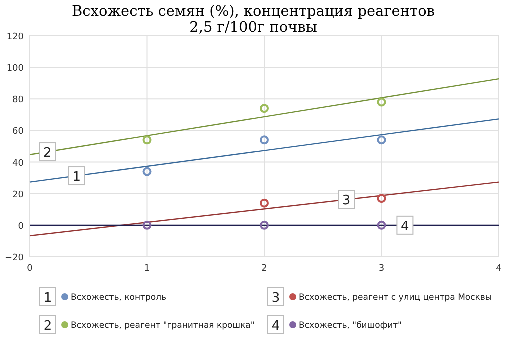 This screenshot has height=344, width=507. Describe the element at coordinates (48, 298) in the screenshot. I see `text: 1` at that location.